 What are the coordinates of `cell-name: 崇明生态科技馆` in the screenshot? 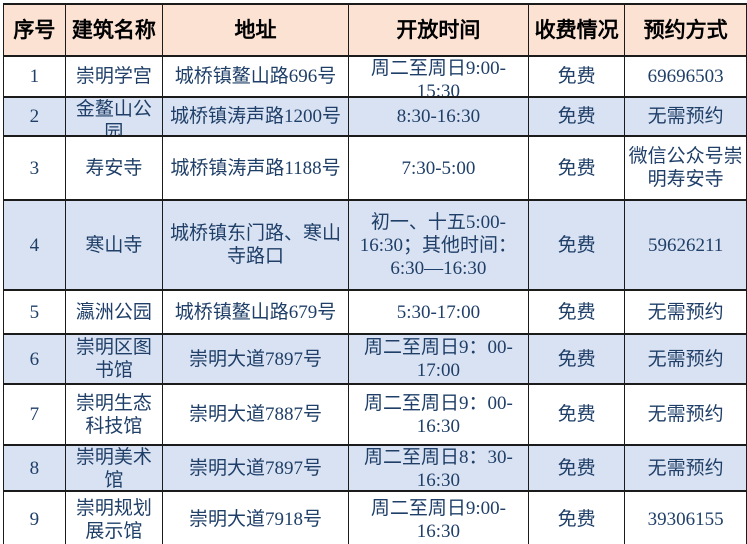 It's located at (114, 414).